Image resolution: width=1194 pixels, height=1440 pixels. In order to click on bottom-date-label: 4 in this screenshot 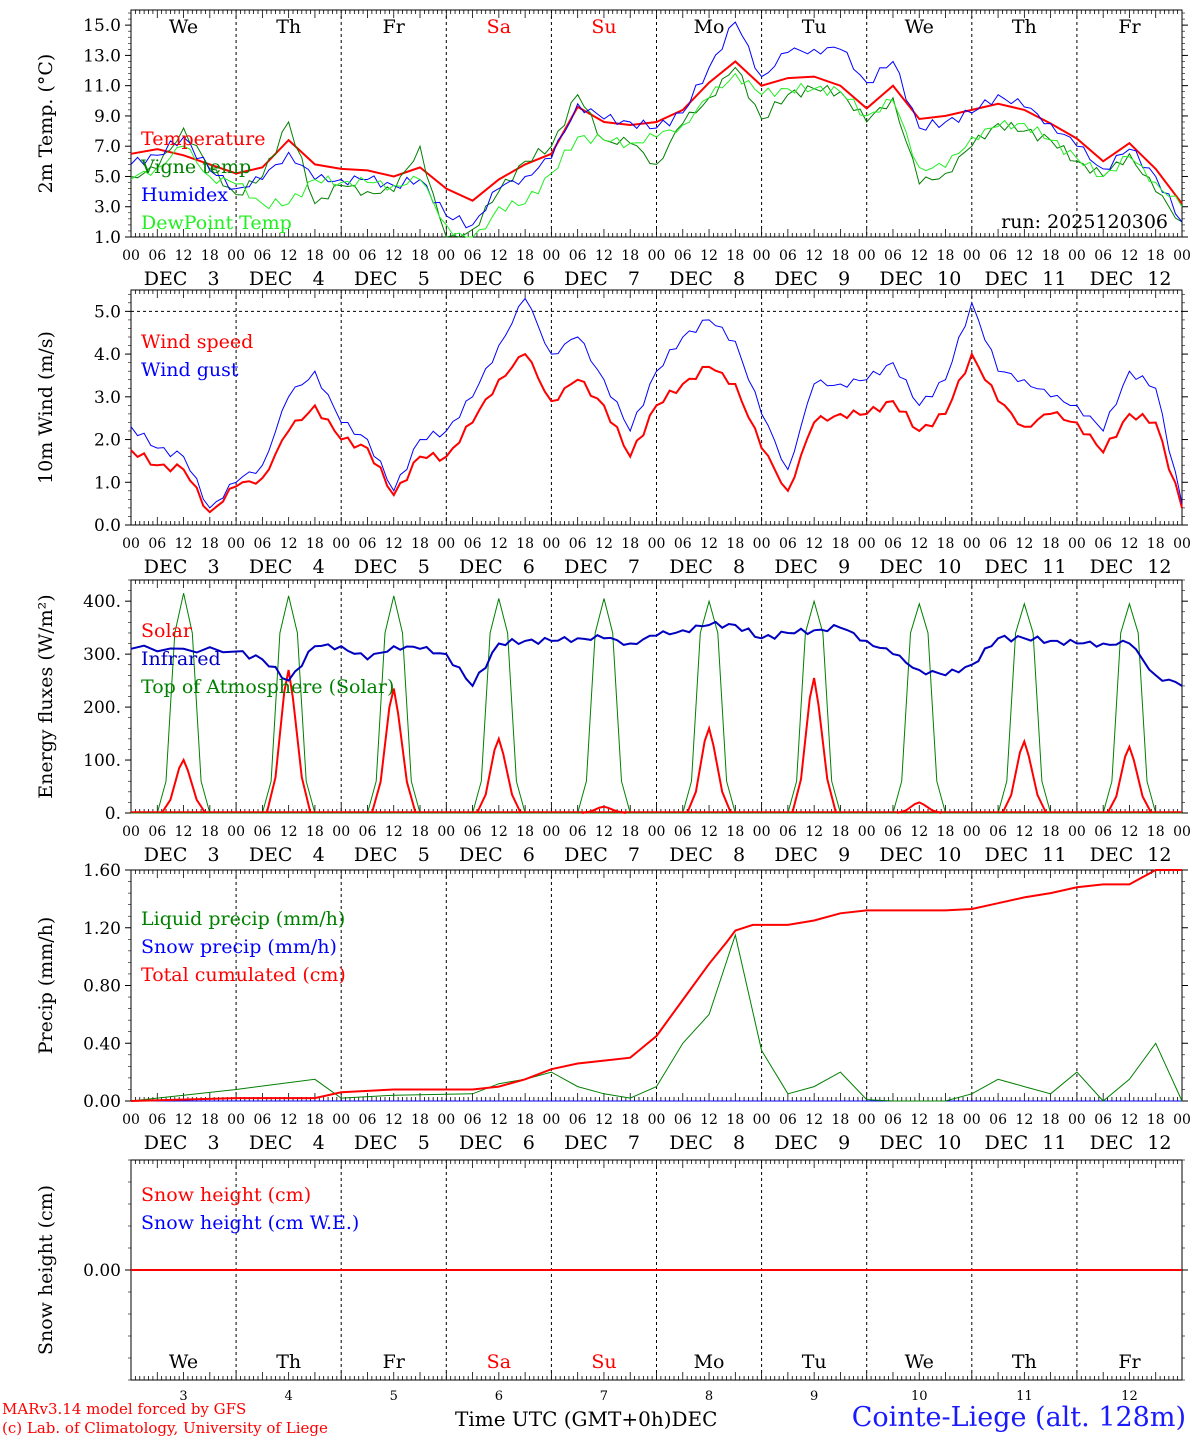, I will do `click(289, 1396)`.